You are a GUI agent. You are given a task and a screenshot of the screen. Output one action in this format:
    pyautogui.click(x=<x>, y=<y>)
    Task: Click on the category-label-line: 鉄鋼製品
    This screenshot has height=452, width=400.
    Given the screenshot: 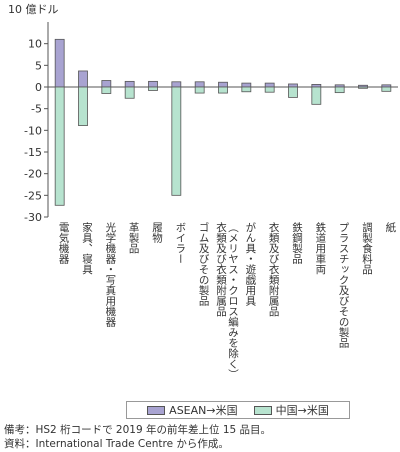 What is the action you would take?
    pyautogui.click(x=297, y=243)
    